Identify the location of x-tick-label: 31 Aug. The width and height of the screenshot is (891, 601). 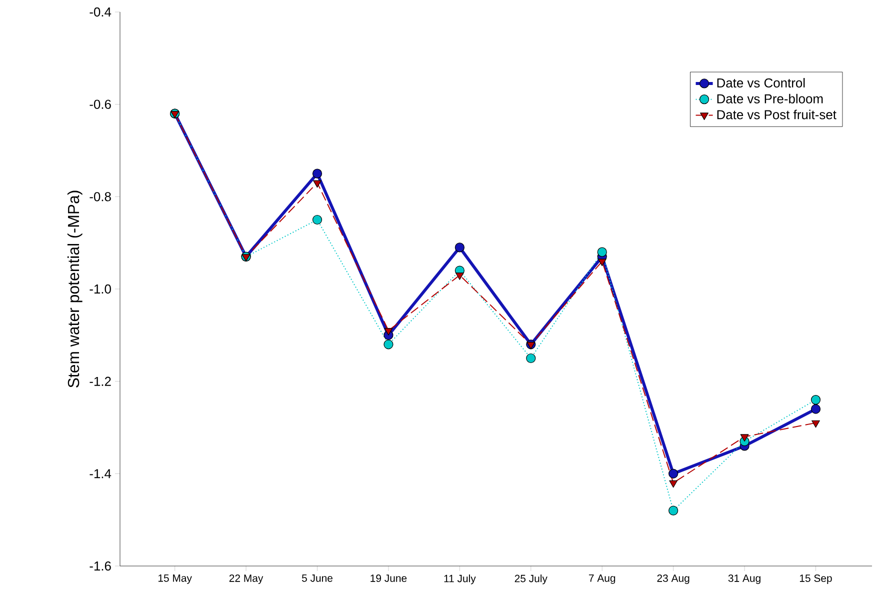
(744, 579).